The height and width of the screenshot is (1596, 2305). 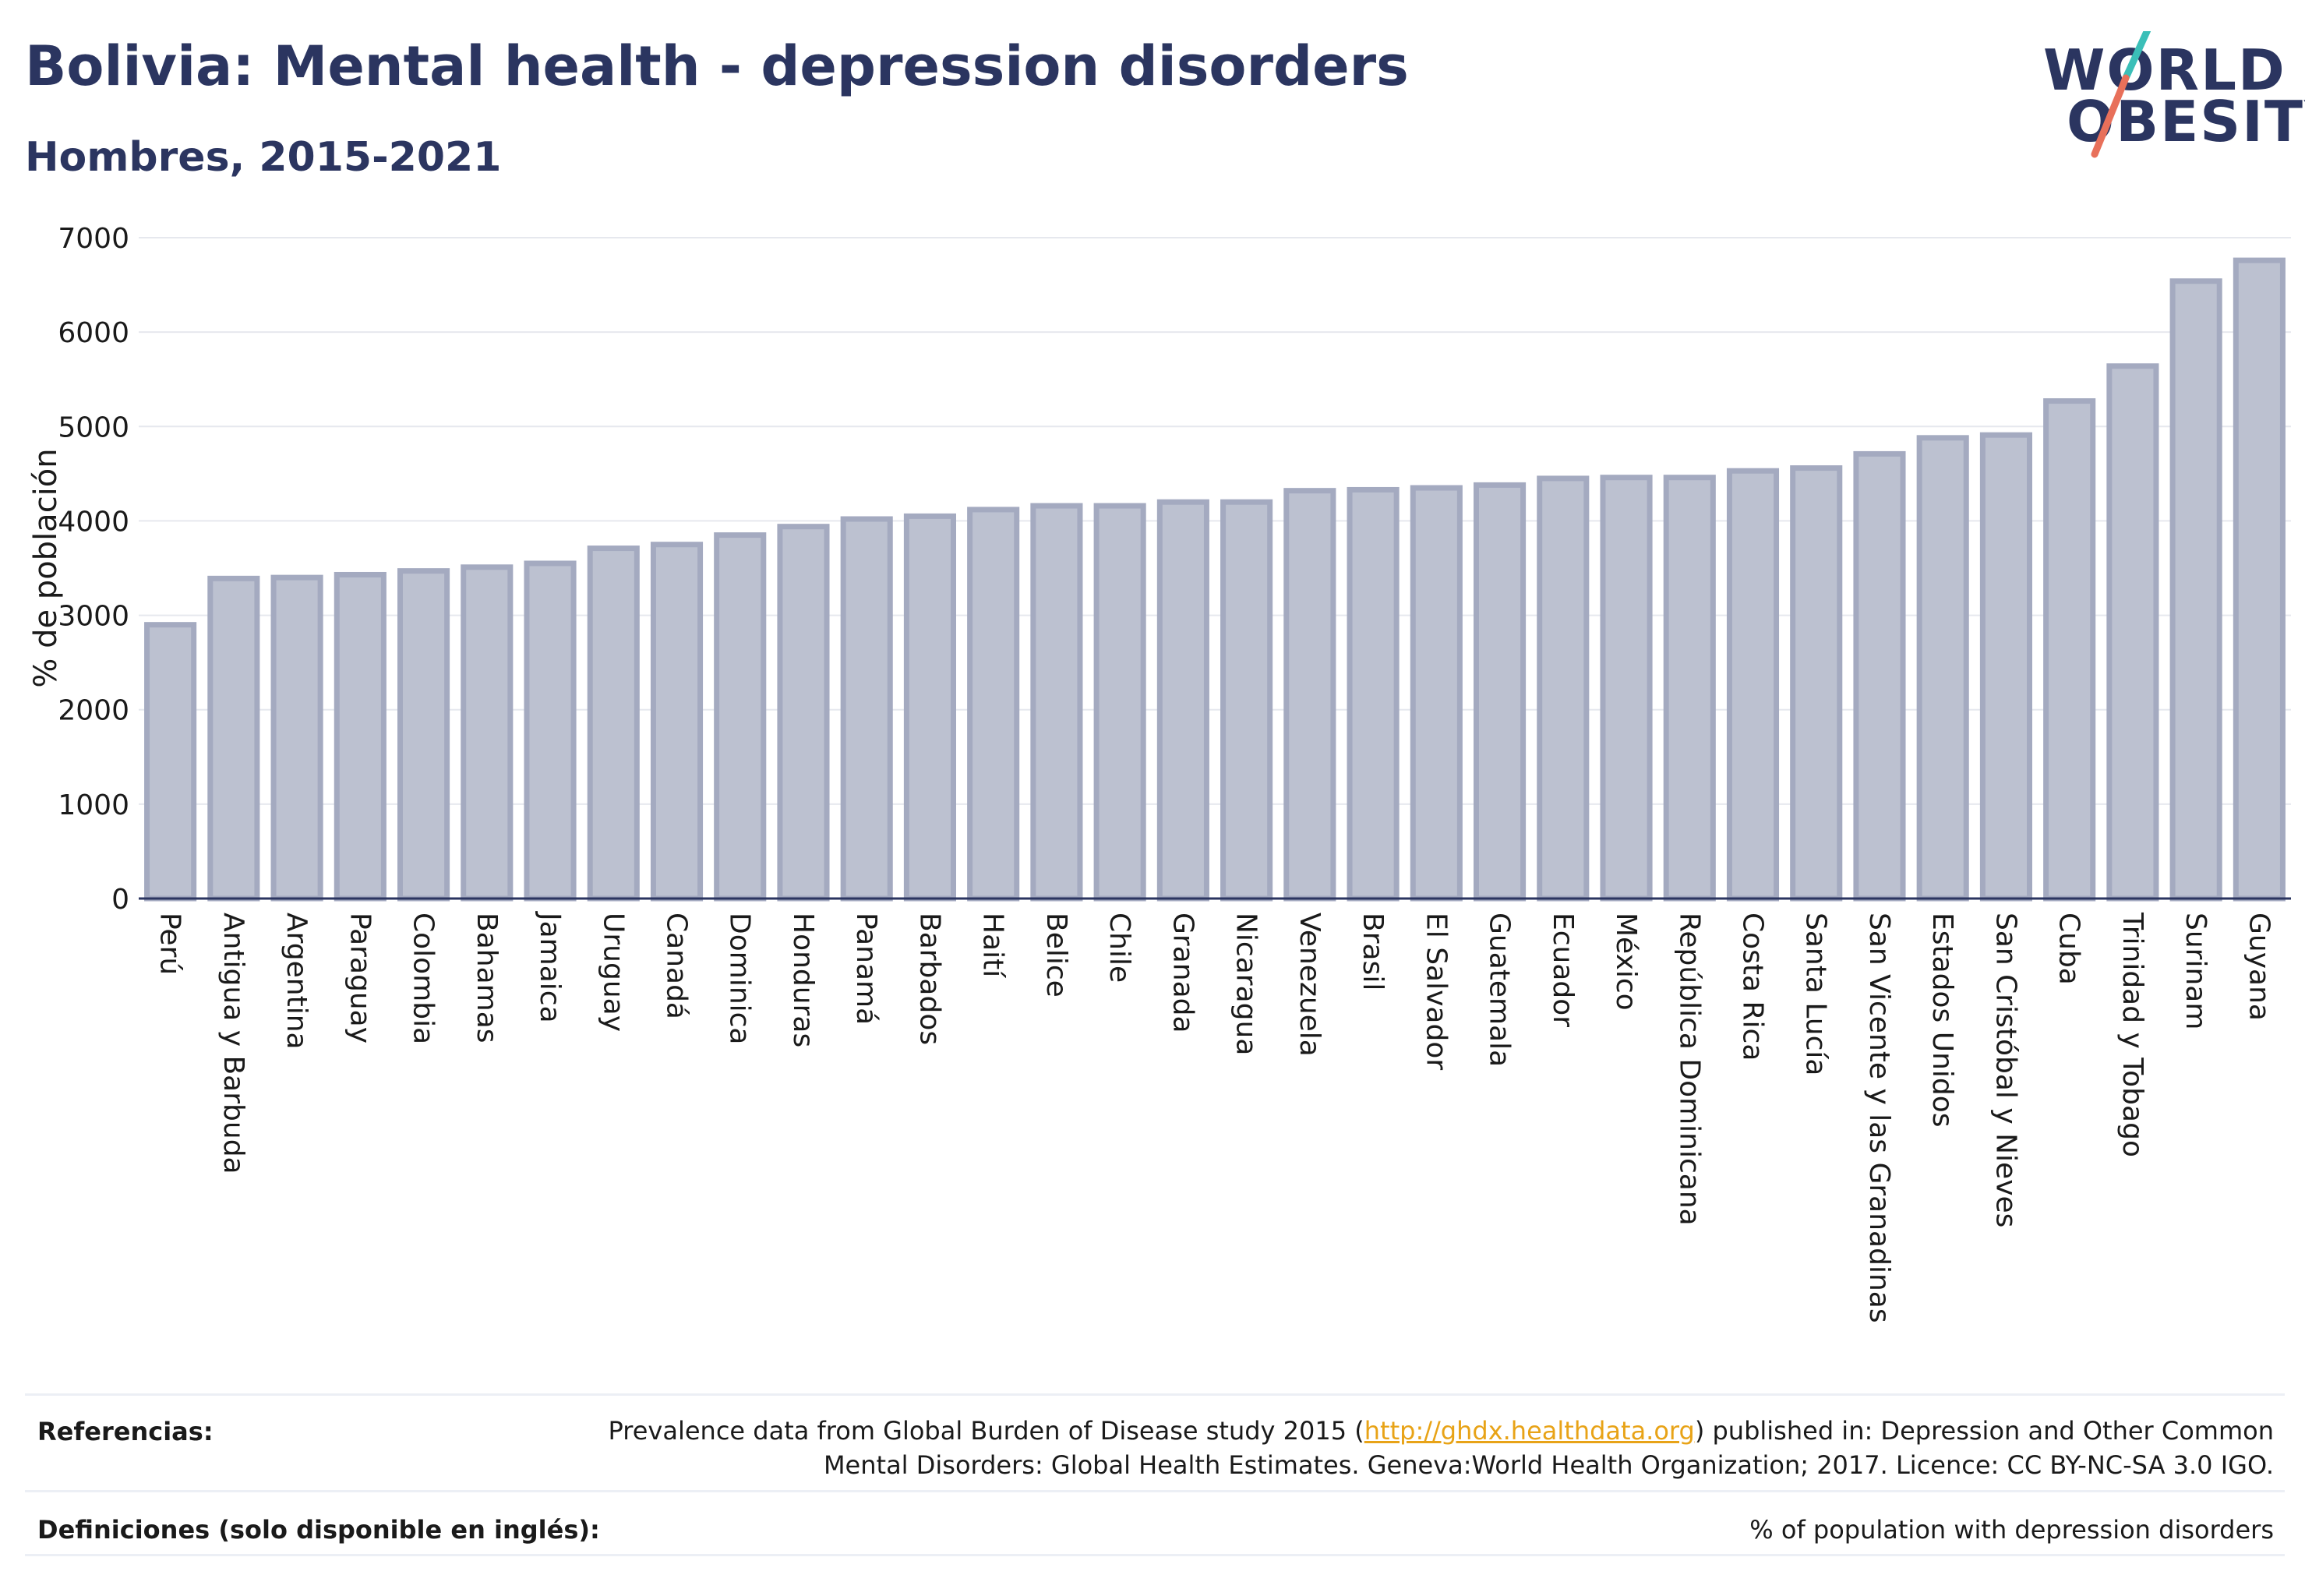 What do you see at coordinates (740, 979) in the screenshot?
I see `x-tick-label: Dominica` at bounding box center [740, 979].